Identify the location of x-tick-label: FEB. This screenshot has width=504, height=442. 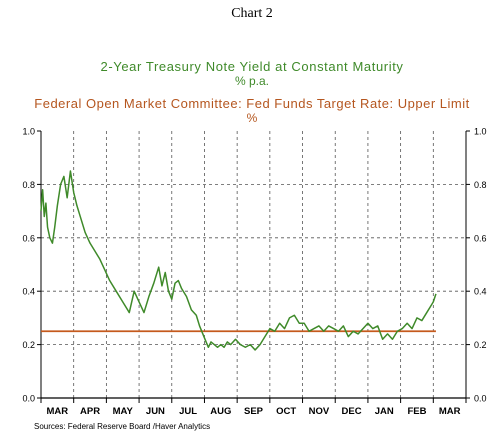
(416, 411).